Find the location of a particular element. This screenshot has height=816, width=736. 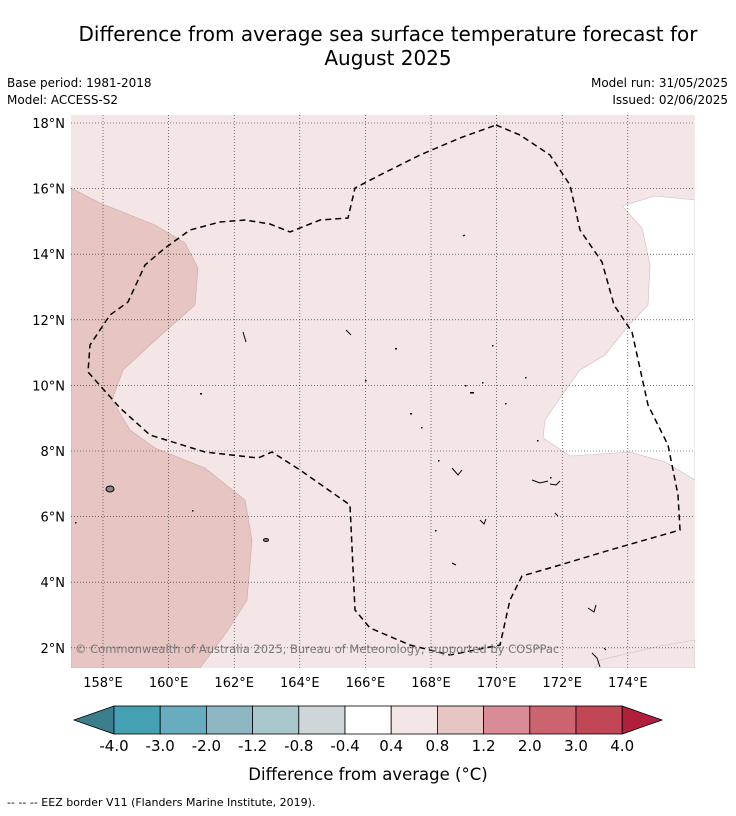

colorbar-tick-label: -3.0 is located at coordinates (160, 746).